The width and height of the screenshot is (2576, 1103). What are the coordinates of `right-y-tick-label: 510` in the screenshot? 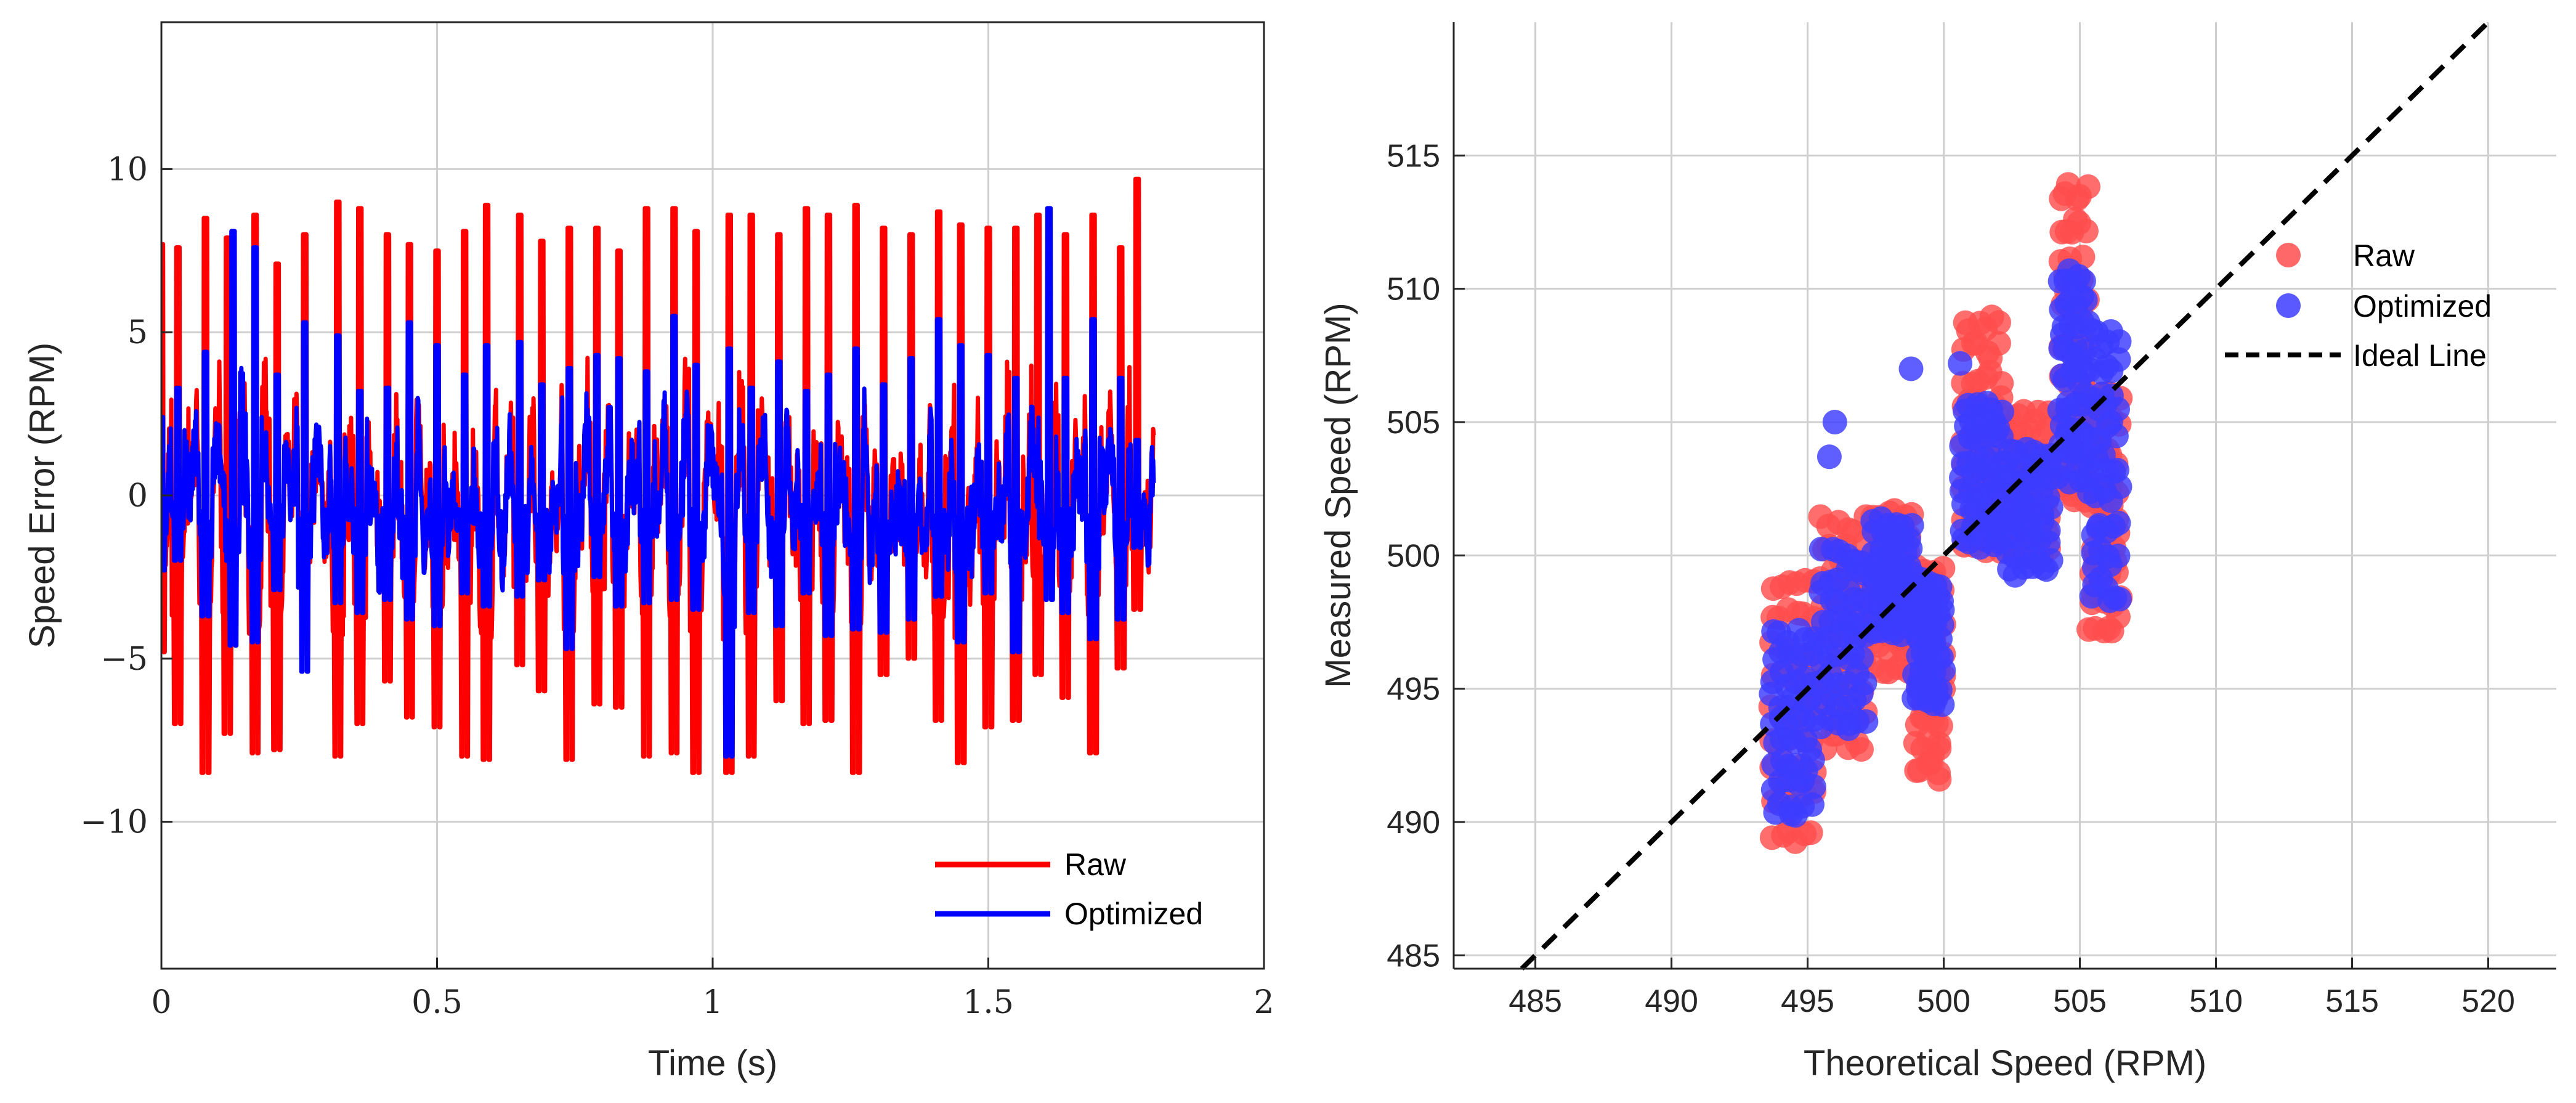 It's located at (1413, 289).